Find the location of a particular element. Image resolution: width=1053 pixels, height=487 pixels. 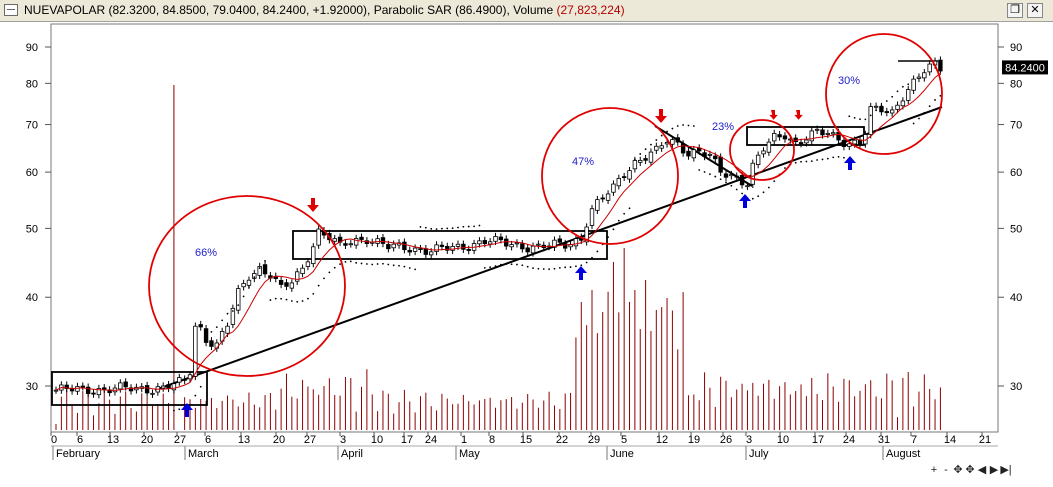

restore-window-icon: ❐ is located at coordinates (1015, 10).